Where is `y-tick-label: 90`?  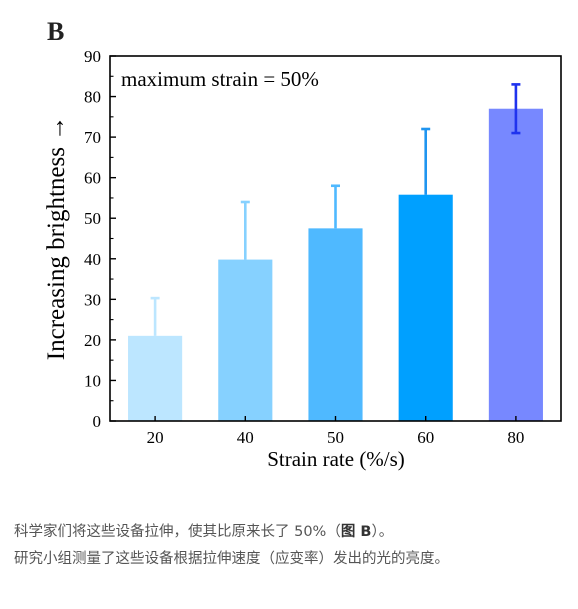
y-tick-label: 90 is located at coordinates (92, 56).